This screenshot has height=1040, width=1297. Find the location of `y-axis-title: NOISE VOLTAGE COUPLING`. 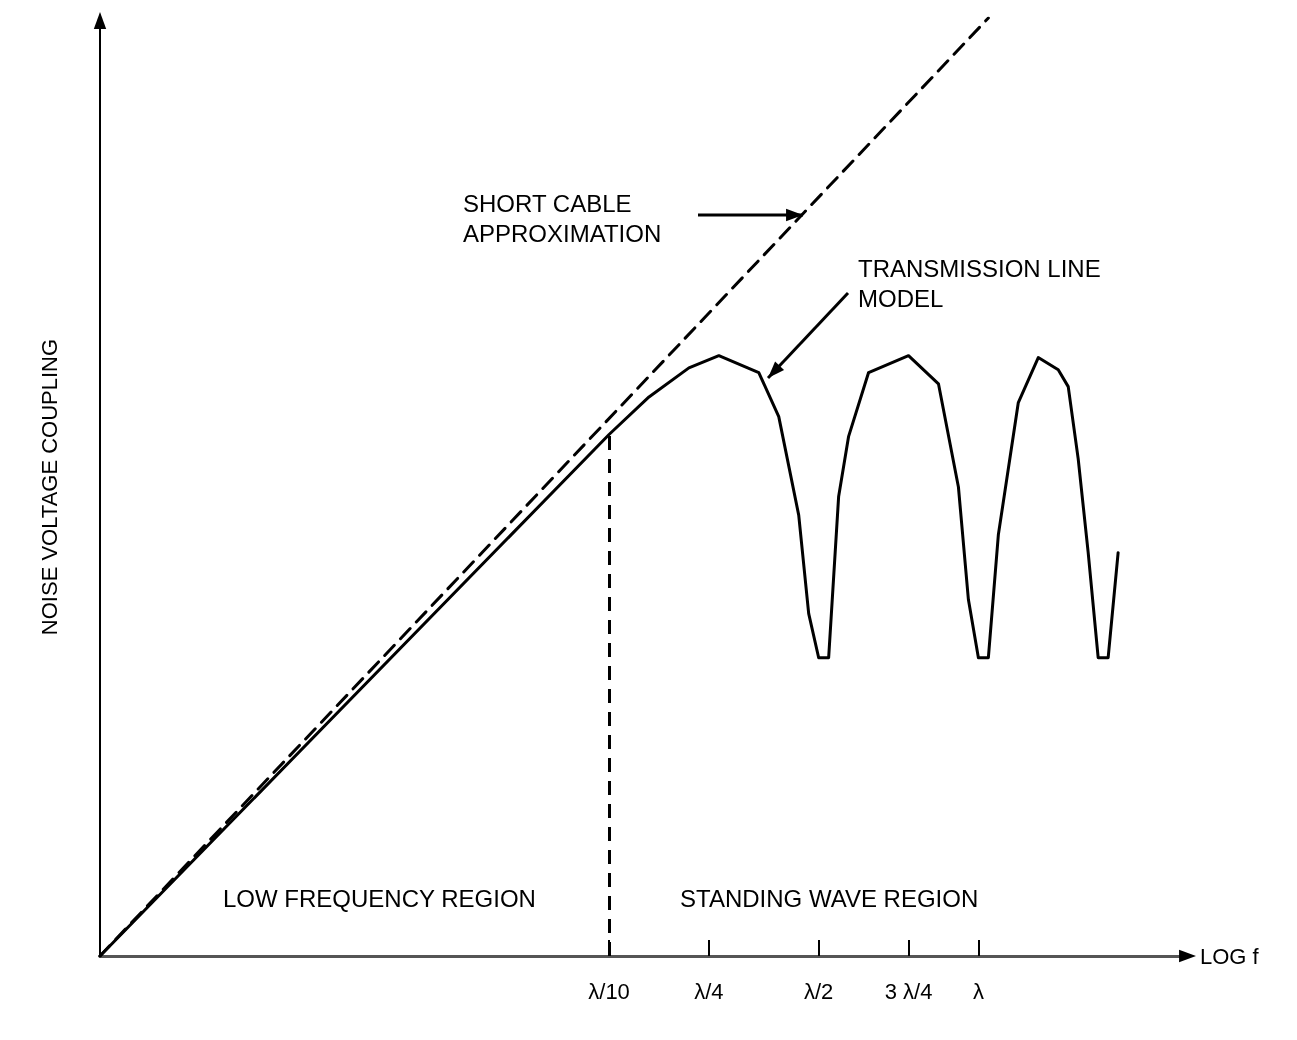

y-axis-title: NOISE VOLTAGE COUPLING is located at coordinates (49, 487).